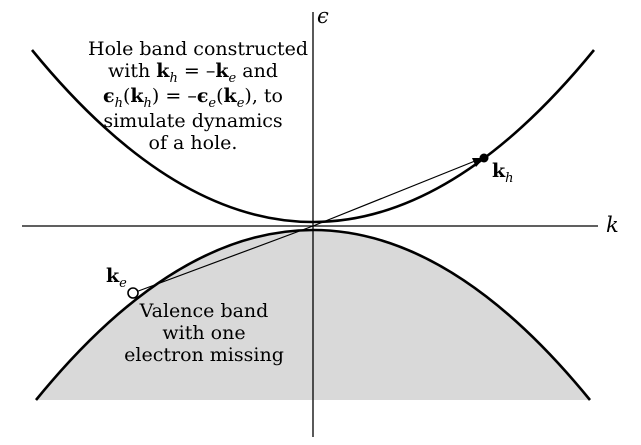 This screenshot has height=445, width=641. I want to click on ke-point, so click(133, 293).